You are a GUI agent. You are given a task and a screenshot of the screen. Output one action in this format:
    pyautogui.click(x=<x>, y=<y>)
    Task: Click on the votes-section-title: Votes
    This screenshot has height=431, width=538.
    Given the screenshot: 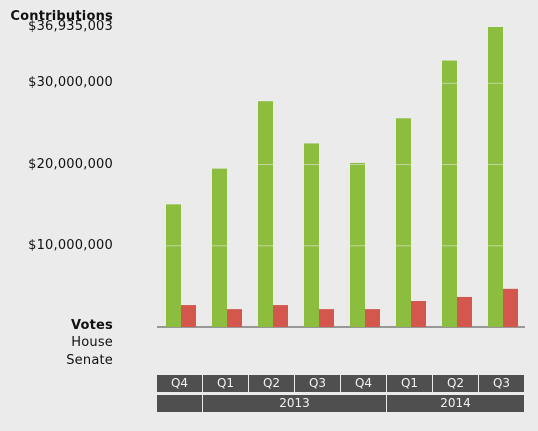 What is the action you would take?
    pyautogui.click(x=91, y=325)
    